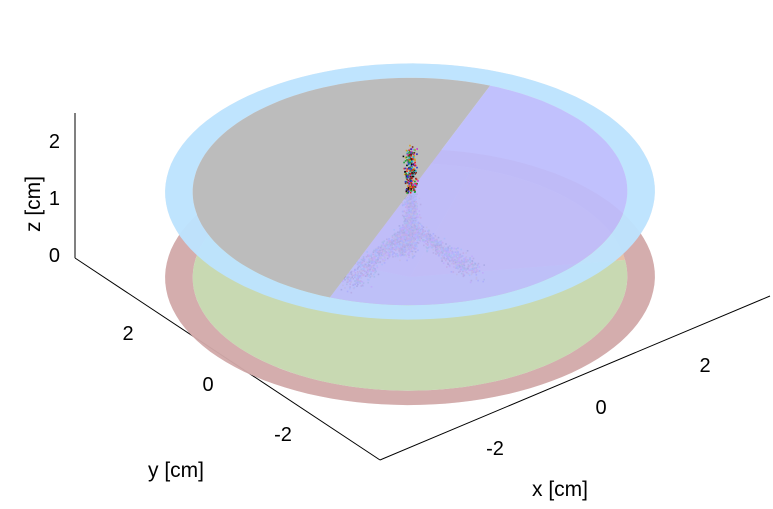 Image resolution: width=773 pixels, height=509 pixels. I want to click on z-axis-label: z [cm], so click(33, 204).